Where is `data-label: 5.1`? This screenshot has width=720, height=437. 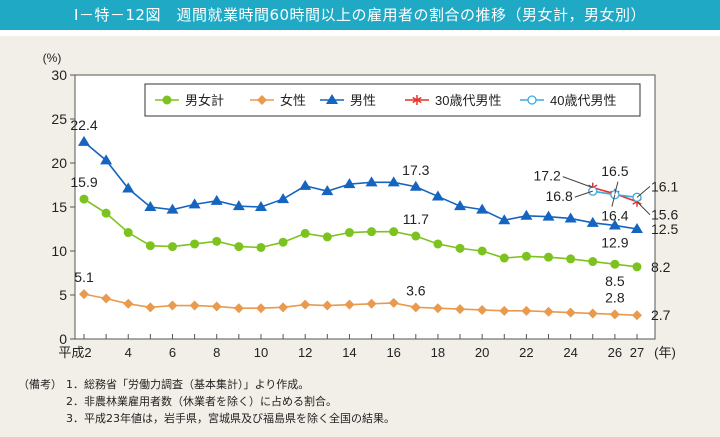
data-label: 5.1 is located at coordinates (84, 277).